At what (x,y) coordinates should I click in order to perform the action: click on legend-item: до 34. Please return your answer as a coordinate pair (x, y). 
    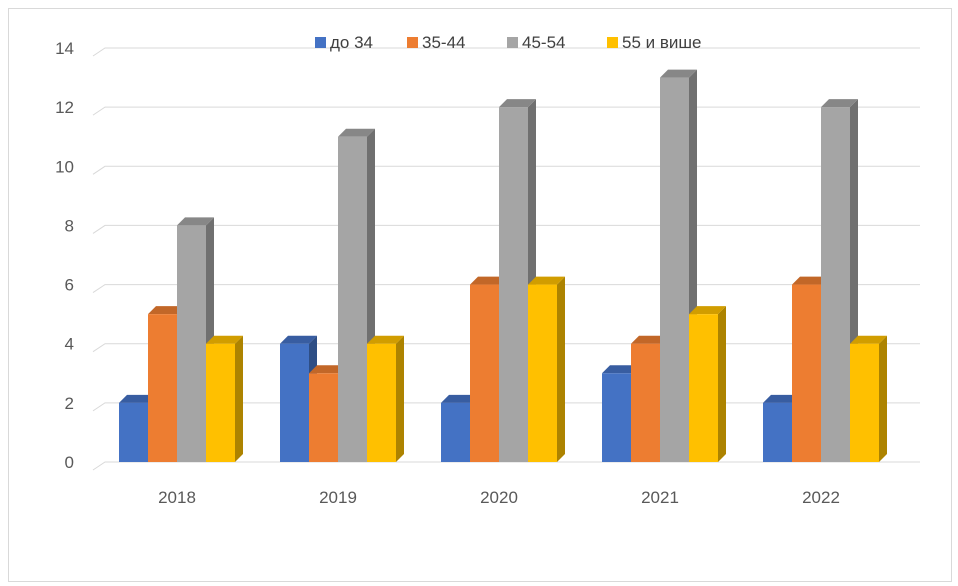
    Looking at the image, I should click on (344, 42).